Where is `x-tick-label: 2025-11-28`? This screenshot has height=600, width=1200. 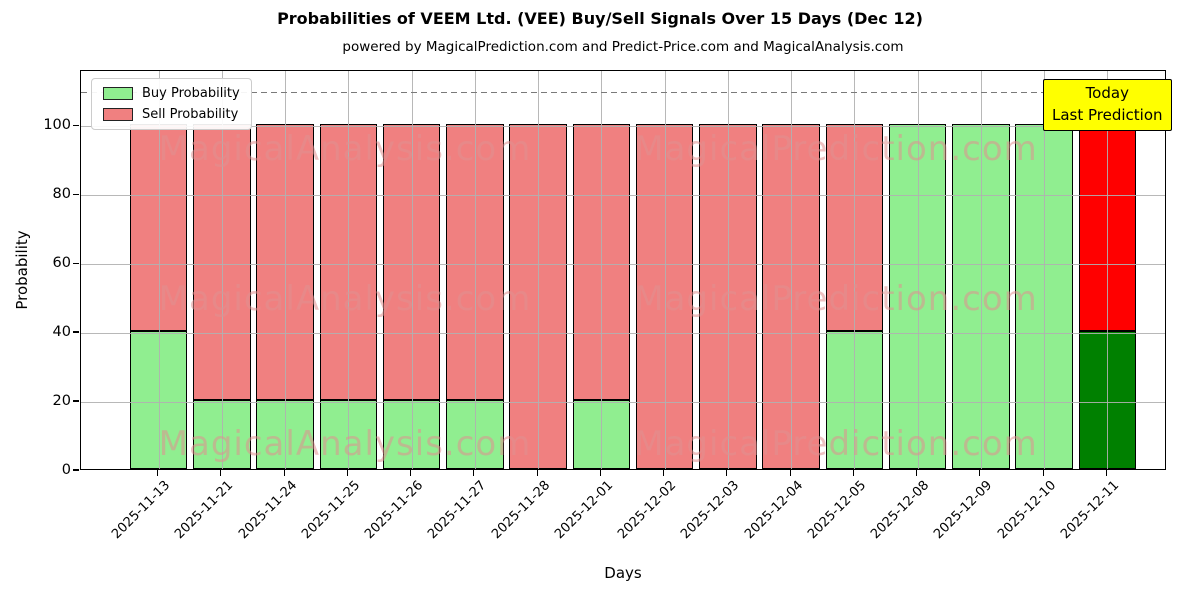 x-tick-label: 2025-11-28 is located at coordinates (520, 510).